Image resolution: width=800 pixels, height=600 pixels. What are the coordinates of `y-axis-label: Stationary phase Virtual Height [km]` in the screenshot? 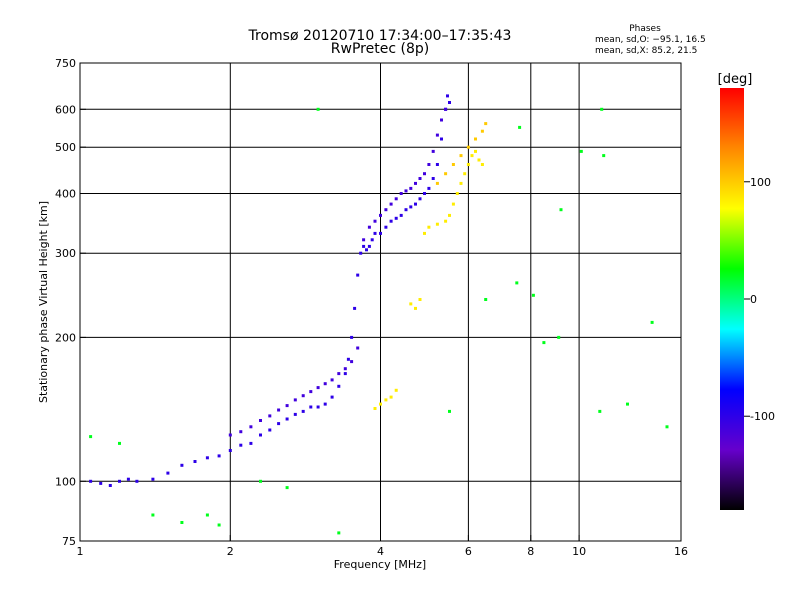 It's located at (43, 302).